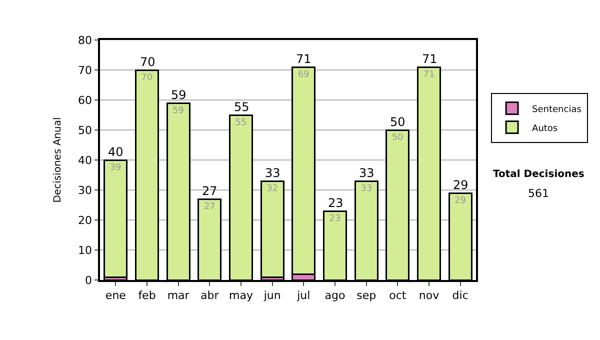  Describe the element at coordinates (335, 219) in the screenshot. I see `data-label: 23` at that location.